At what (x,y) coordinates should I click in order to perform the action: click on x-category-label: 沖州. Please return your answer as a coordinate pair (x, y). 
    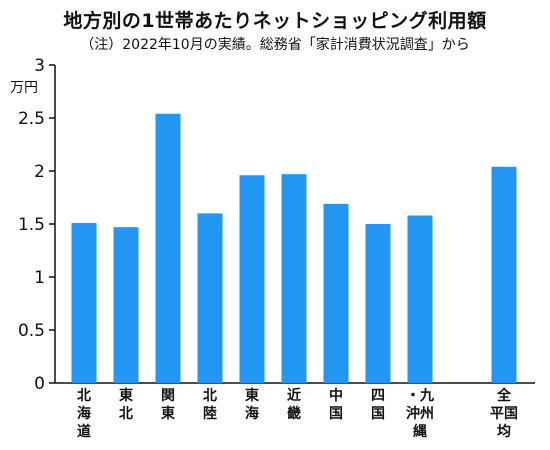
    Looking at the image, I should click on (420, 413).